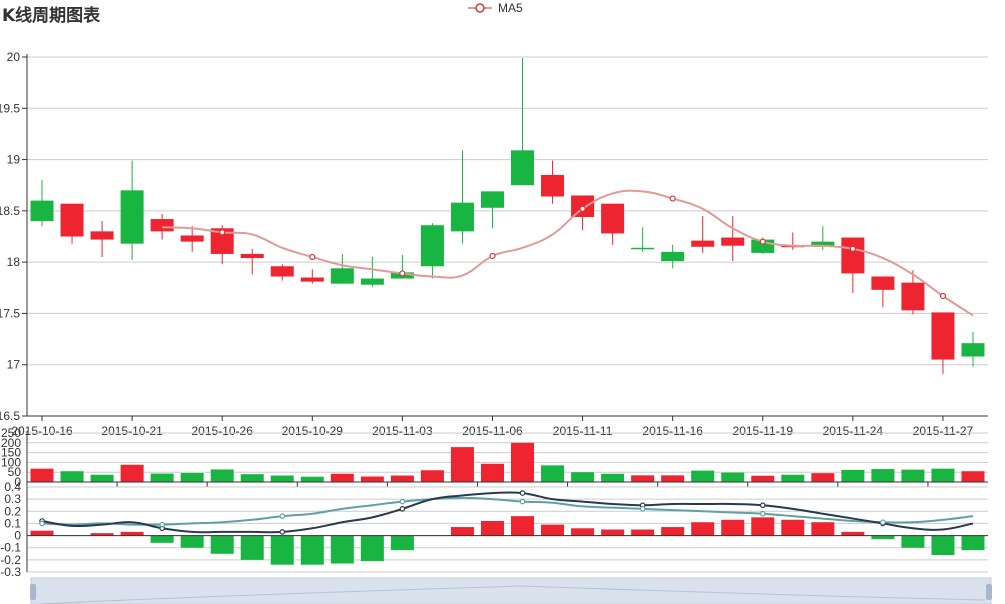 The height and width of the screenshot is (604, 1005). I want to click on x-tick-label: 2015-11-11, so click(583, 431).